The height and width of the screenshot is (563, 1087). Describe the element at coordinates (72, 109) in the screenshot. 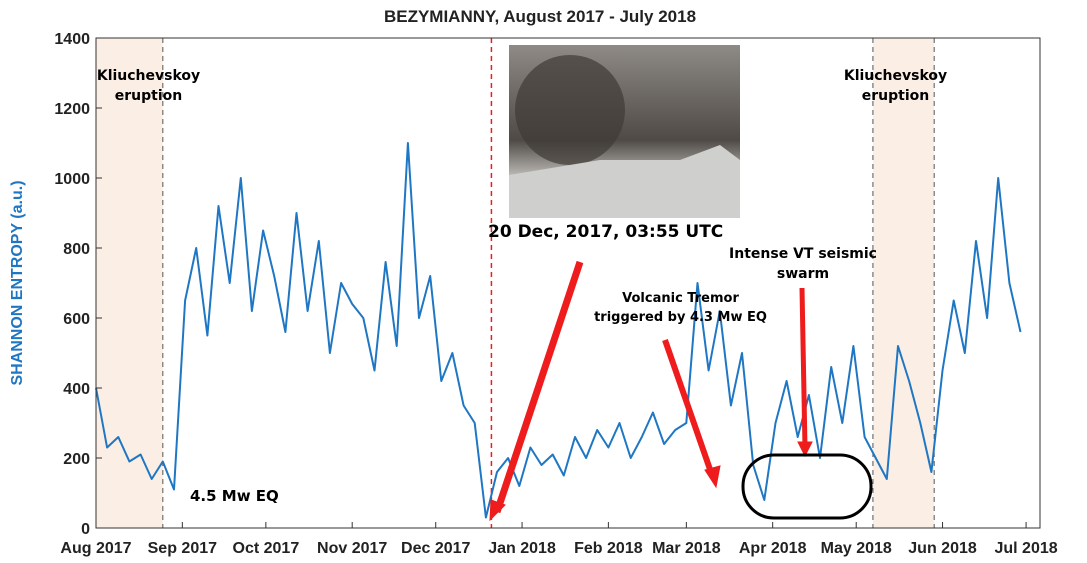

I see `y-tick-label: 1200` at that location.